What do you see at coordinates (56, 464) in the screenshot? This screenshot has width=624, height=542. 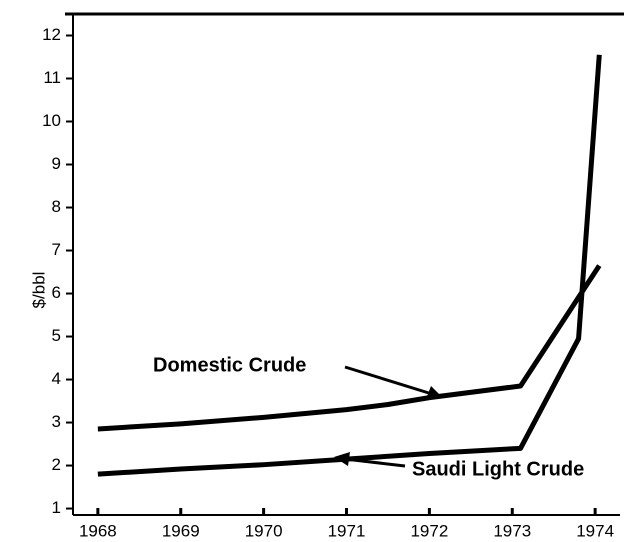 I see `y-tick-label: 2` at bounding box center [56, 464].